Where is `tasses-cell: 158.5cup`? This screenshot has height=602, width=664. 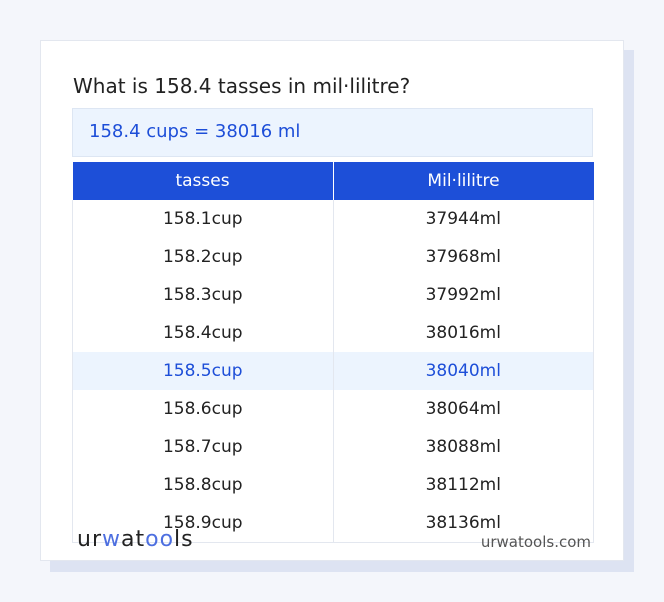 tasses-cell: 158.5cup is located at coordinates (203, 371).